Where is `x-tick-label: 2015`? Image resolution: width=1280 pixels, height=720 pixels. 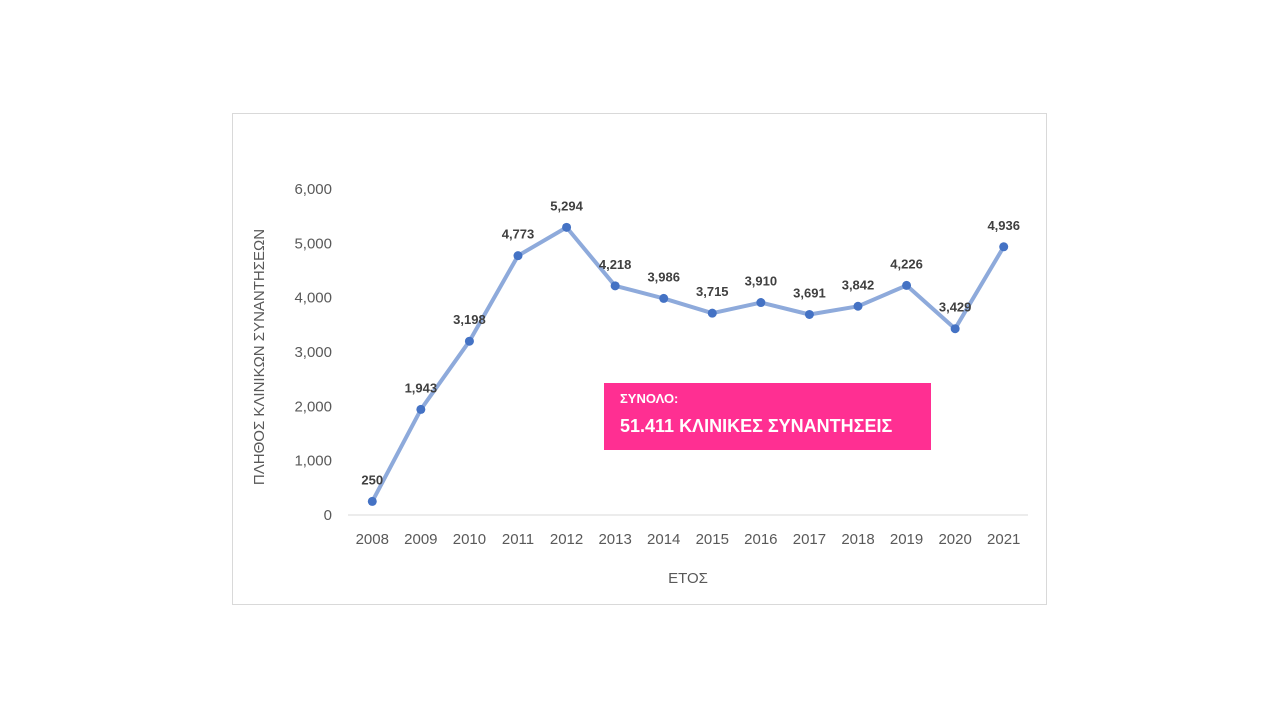 x-tick-label: 2015 is located at coordinates (712, 539).